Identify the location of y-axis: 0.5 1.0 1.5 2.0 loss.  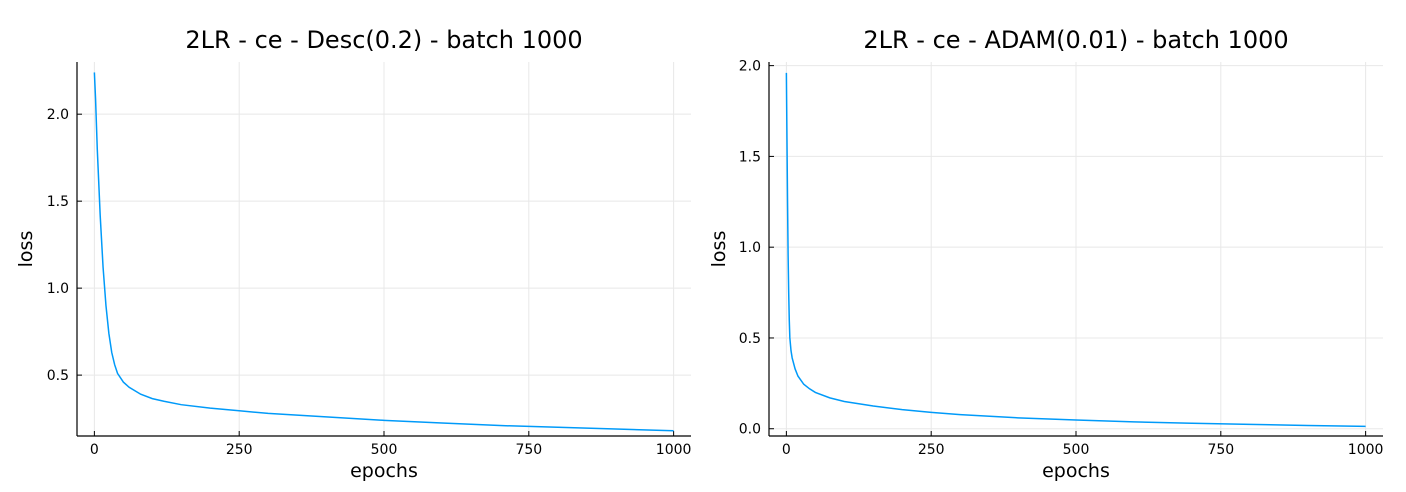
(48, 249).